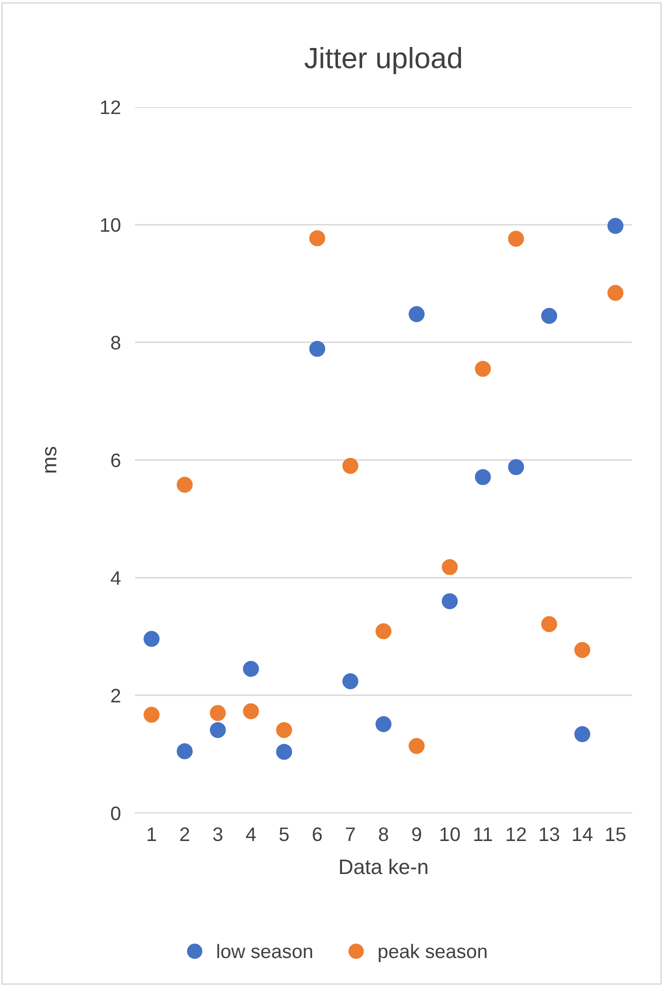 This screenshot has height=987, width=663. What do you see at coordinates (110, 107) in the screenshot?
I see `y-tick-label: 12` at bounding box center [110, 107].